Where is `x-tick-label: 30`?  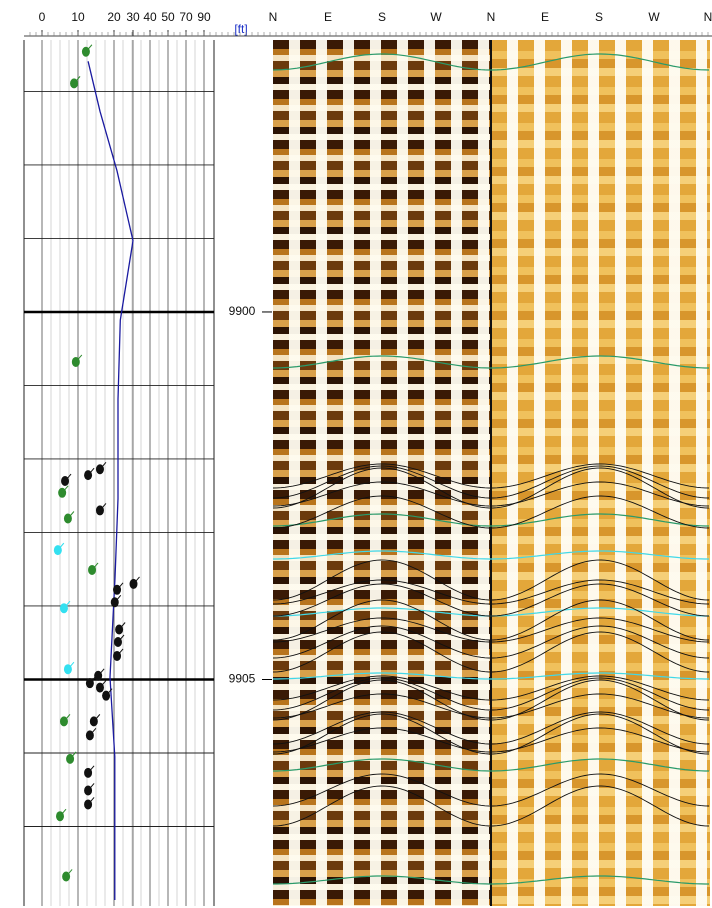 x-tick-label: 30 is located at coordinates (133, 17).